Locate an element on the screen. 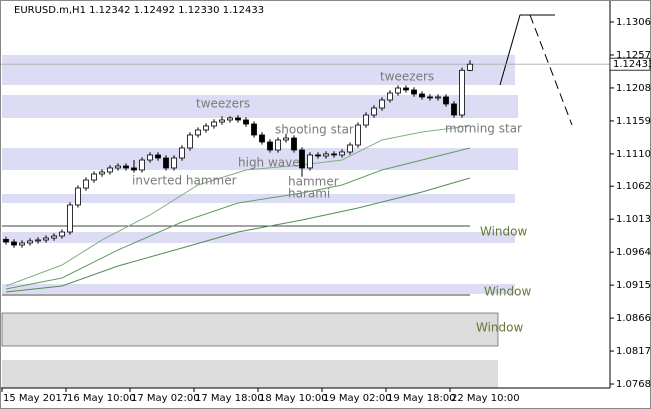 The height and width of the screenshot is (409, 651). x-tick-label: 17 May 02:00 is located at coordinates (165, 398).